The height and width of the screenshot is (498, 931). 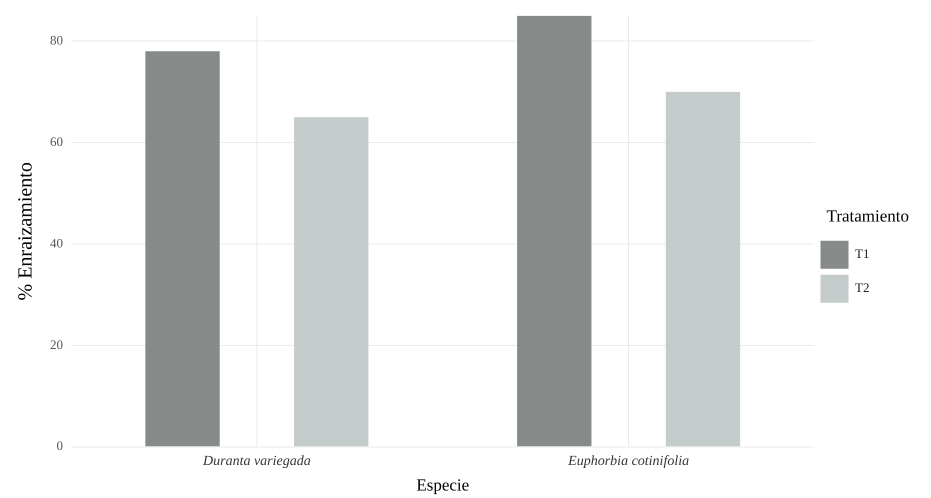 I want to click on y-tick-label: 80, so click(x=56, y=40).